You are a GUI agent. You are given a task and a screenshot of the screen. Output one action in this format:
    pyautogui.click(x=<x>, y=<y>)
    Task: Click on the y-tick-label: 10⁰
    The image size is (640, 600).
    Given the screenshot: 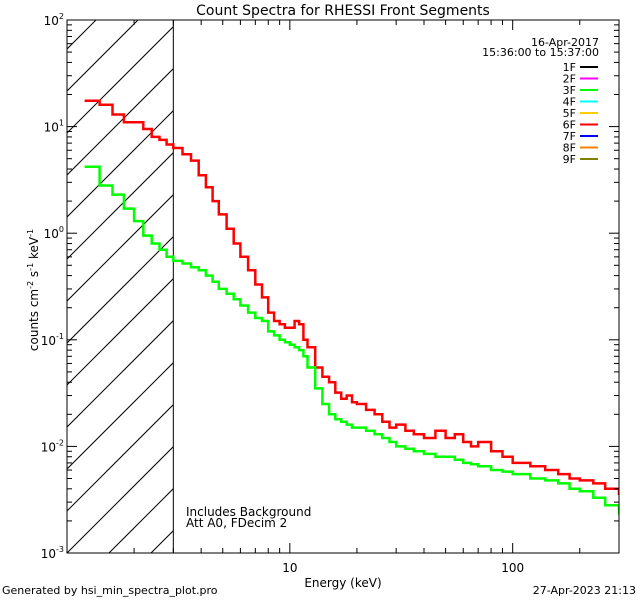 What is the action you would take?
    pyautogui.click(x=54, y=233)
    